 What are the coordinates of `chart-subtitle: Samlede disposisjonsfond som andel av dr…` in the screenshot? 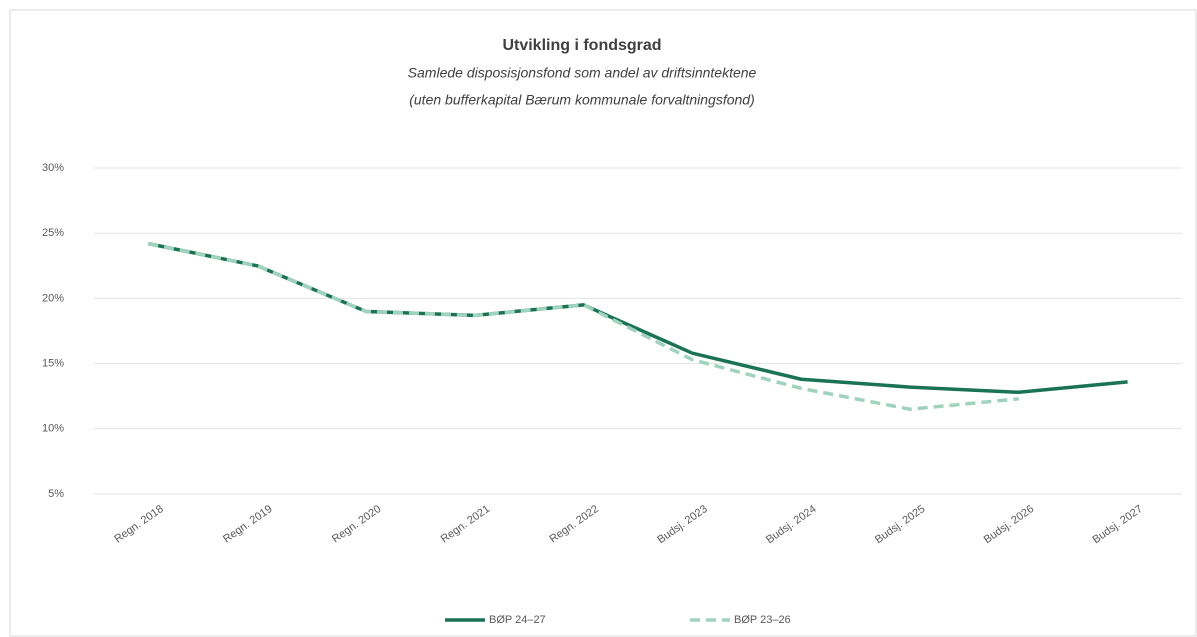 It's located at (582, 73).